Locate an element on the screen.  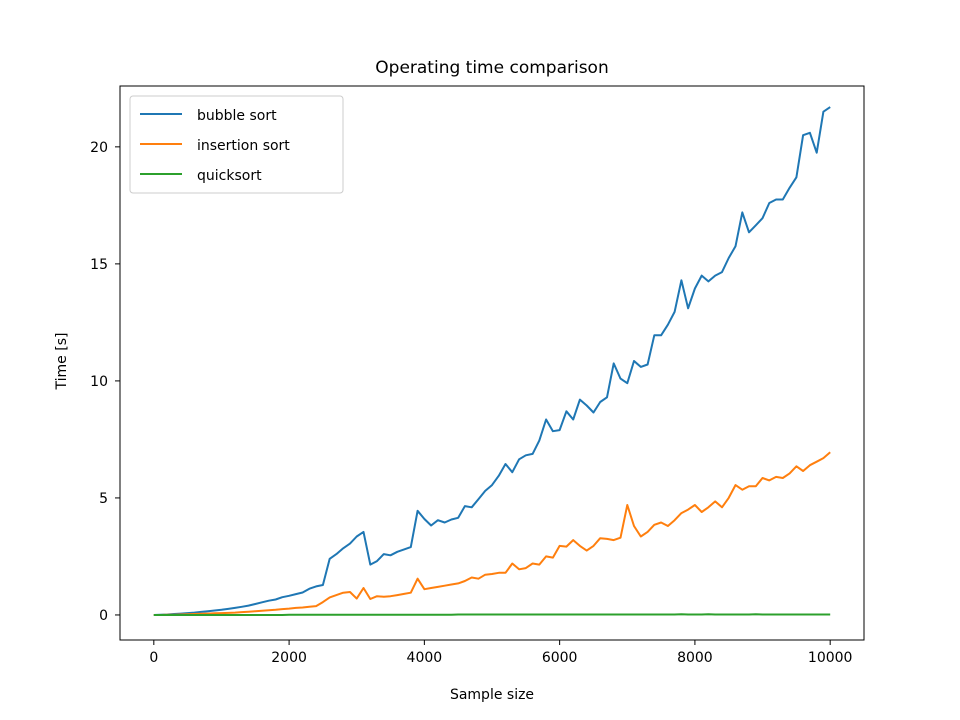
x-tick-label: 6000 is located at coordinates (560, 658).